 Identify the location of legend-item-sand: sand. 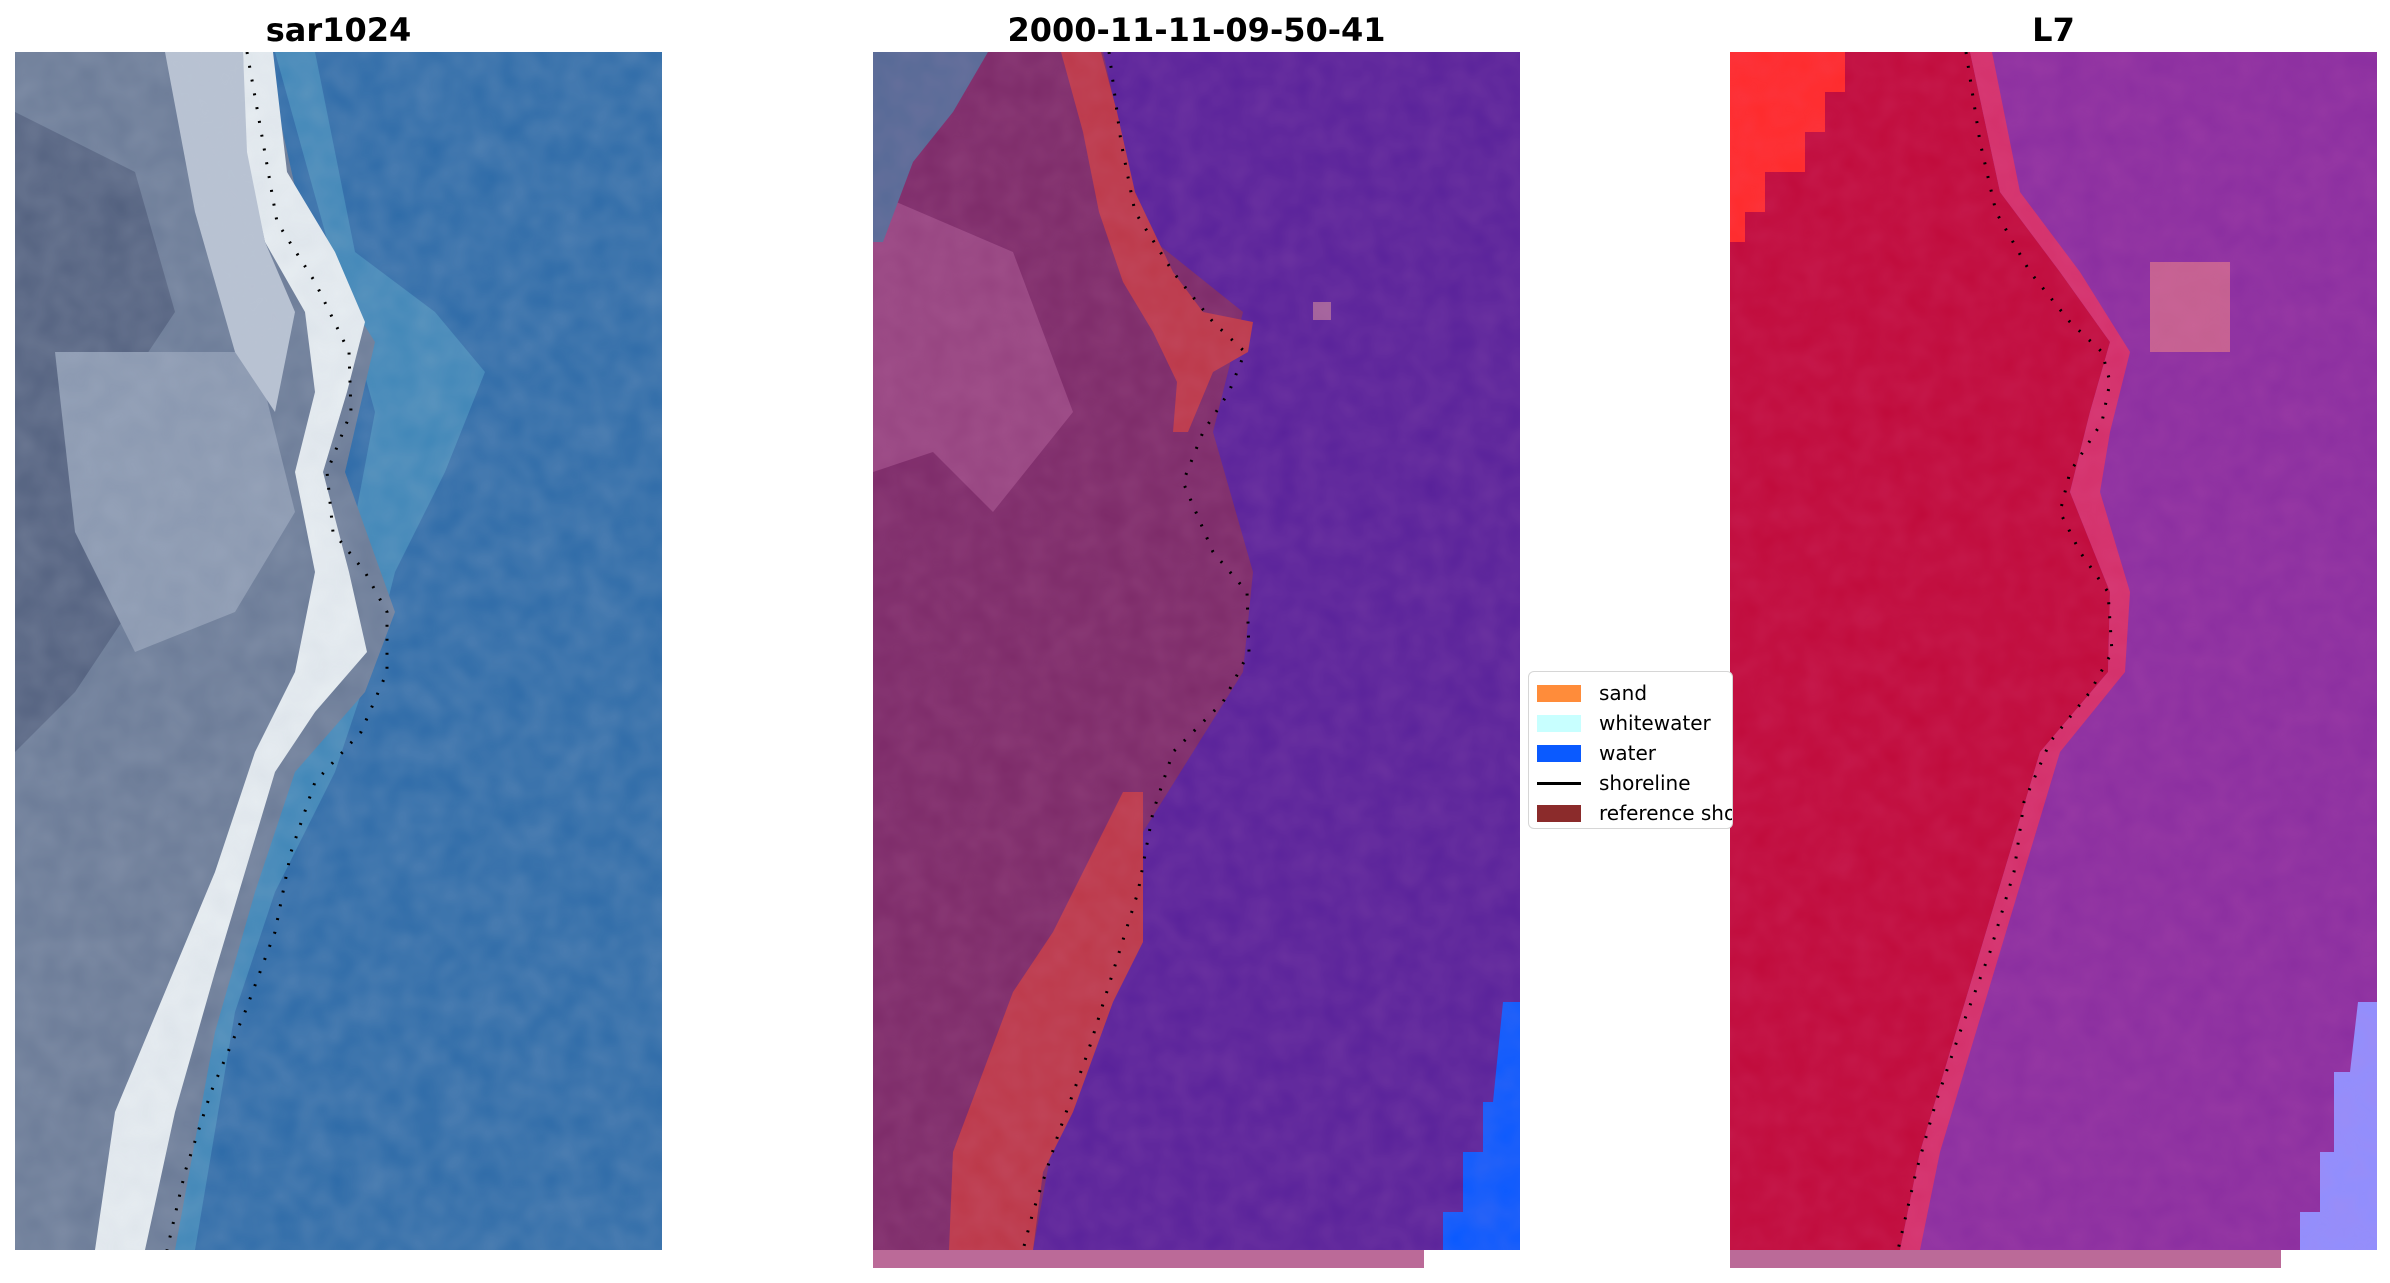
(1592, 693).